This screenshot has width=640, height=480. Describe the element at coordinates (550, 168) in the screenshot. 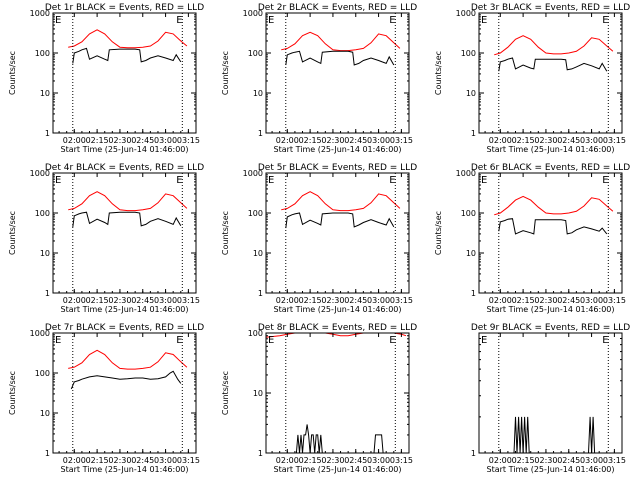

I see `chart-title: Det 6r BLACK = Events, RED = LLD` at that location.